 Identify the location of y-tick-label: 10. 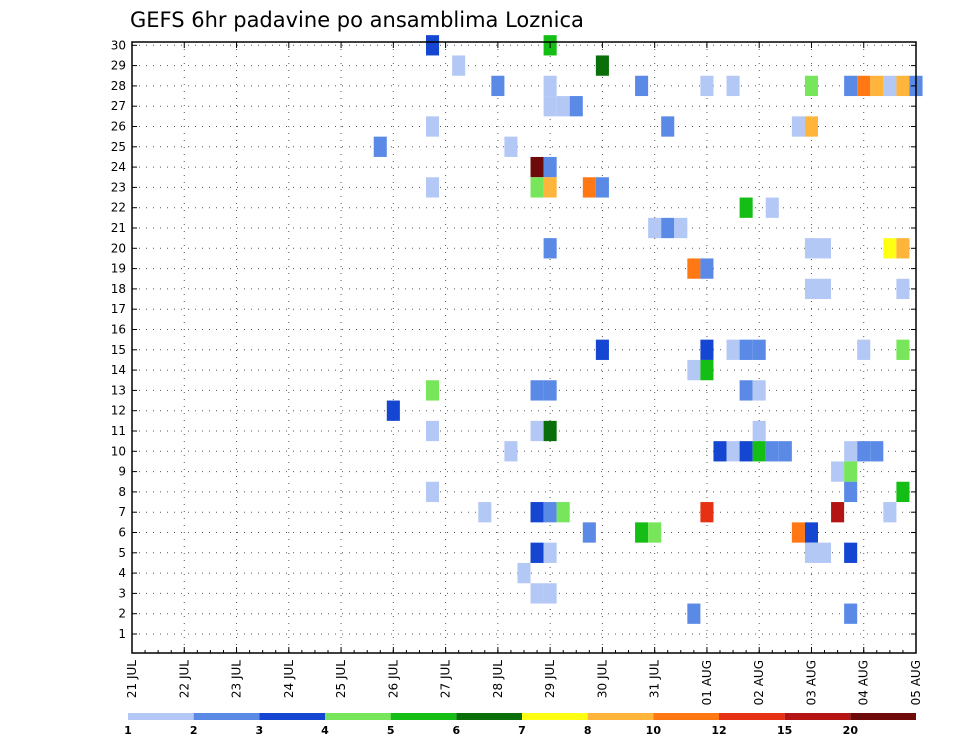
(118, 451).